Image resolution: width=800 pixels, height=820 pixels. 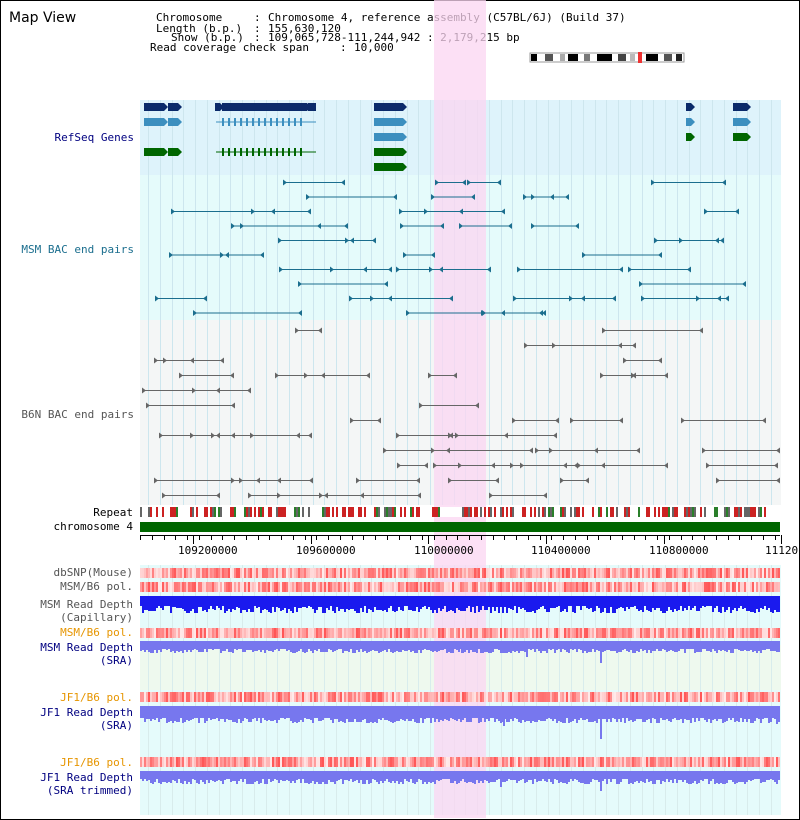 What do you see at coordinates (374, 47) in the screenshot?
I see `coverage-value: 10,000` at bounding box center [374, 47].